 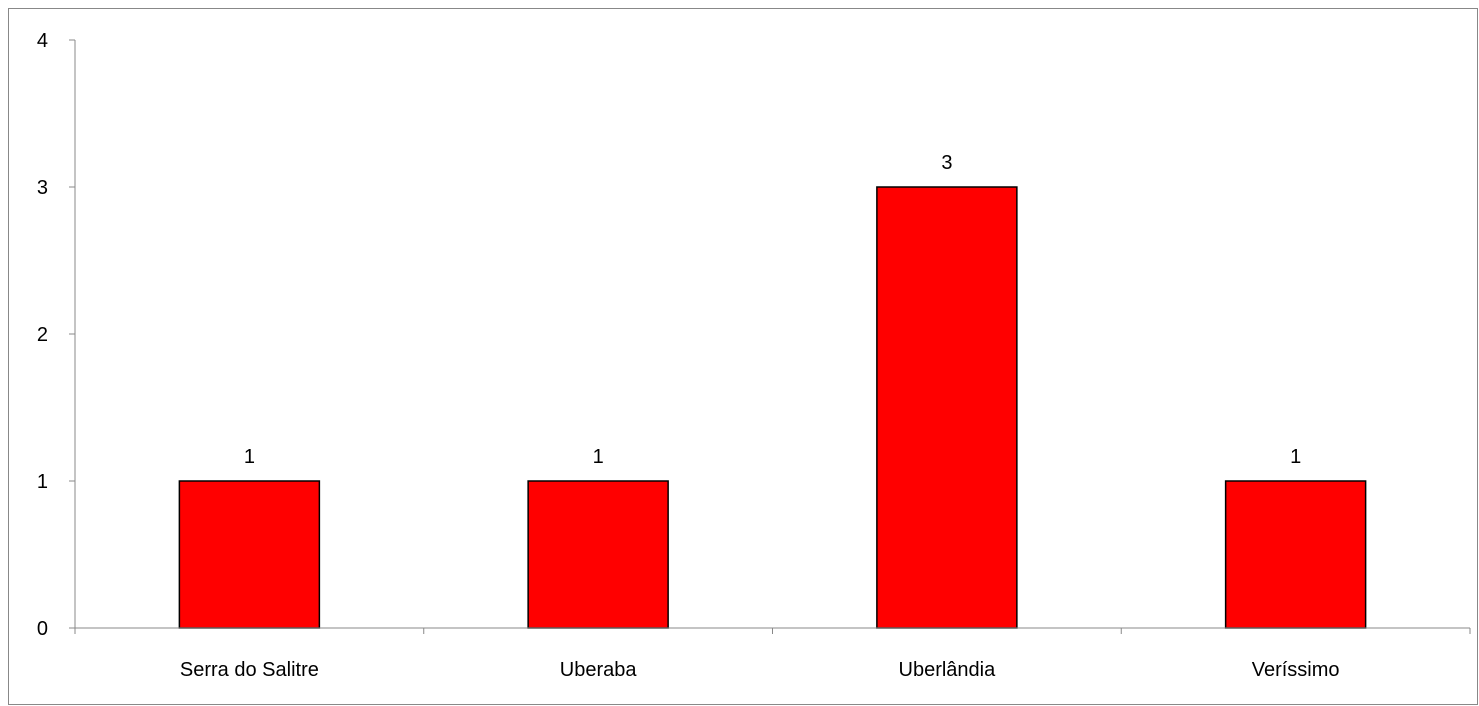 I want to click on x-tick-label: Serra do Salitre, so click(x=249, y=670).